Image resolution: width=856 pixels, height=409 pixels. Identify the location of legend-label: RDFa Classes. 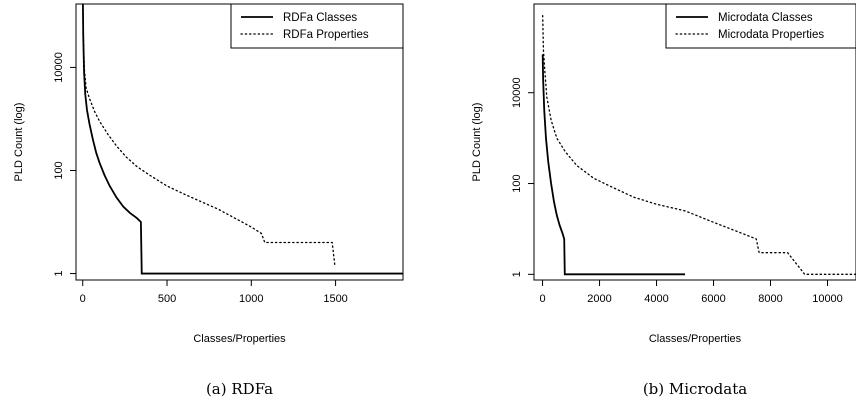
(320, 18).